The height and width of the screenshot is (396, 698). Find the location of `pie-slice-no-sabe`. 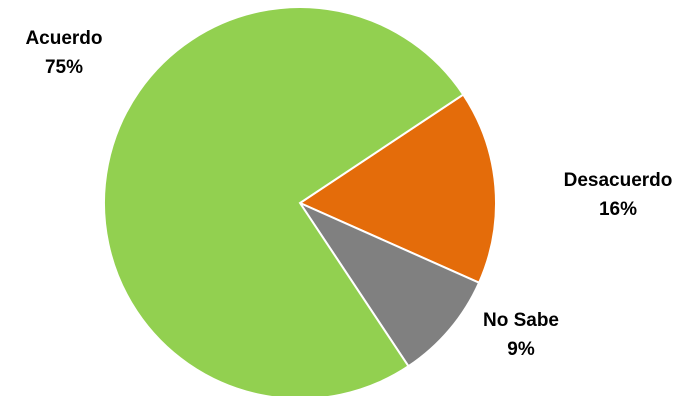

pie-slice-no-sabe is located at coordinates (389, 284).